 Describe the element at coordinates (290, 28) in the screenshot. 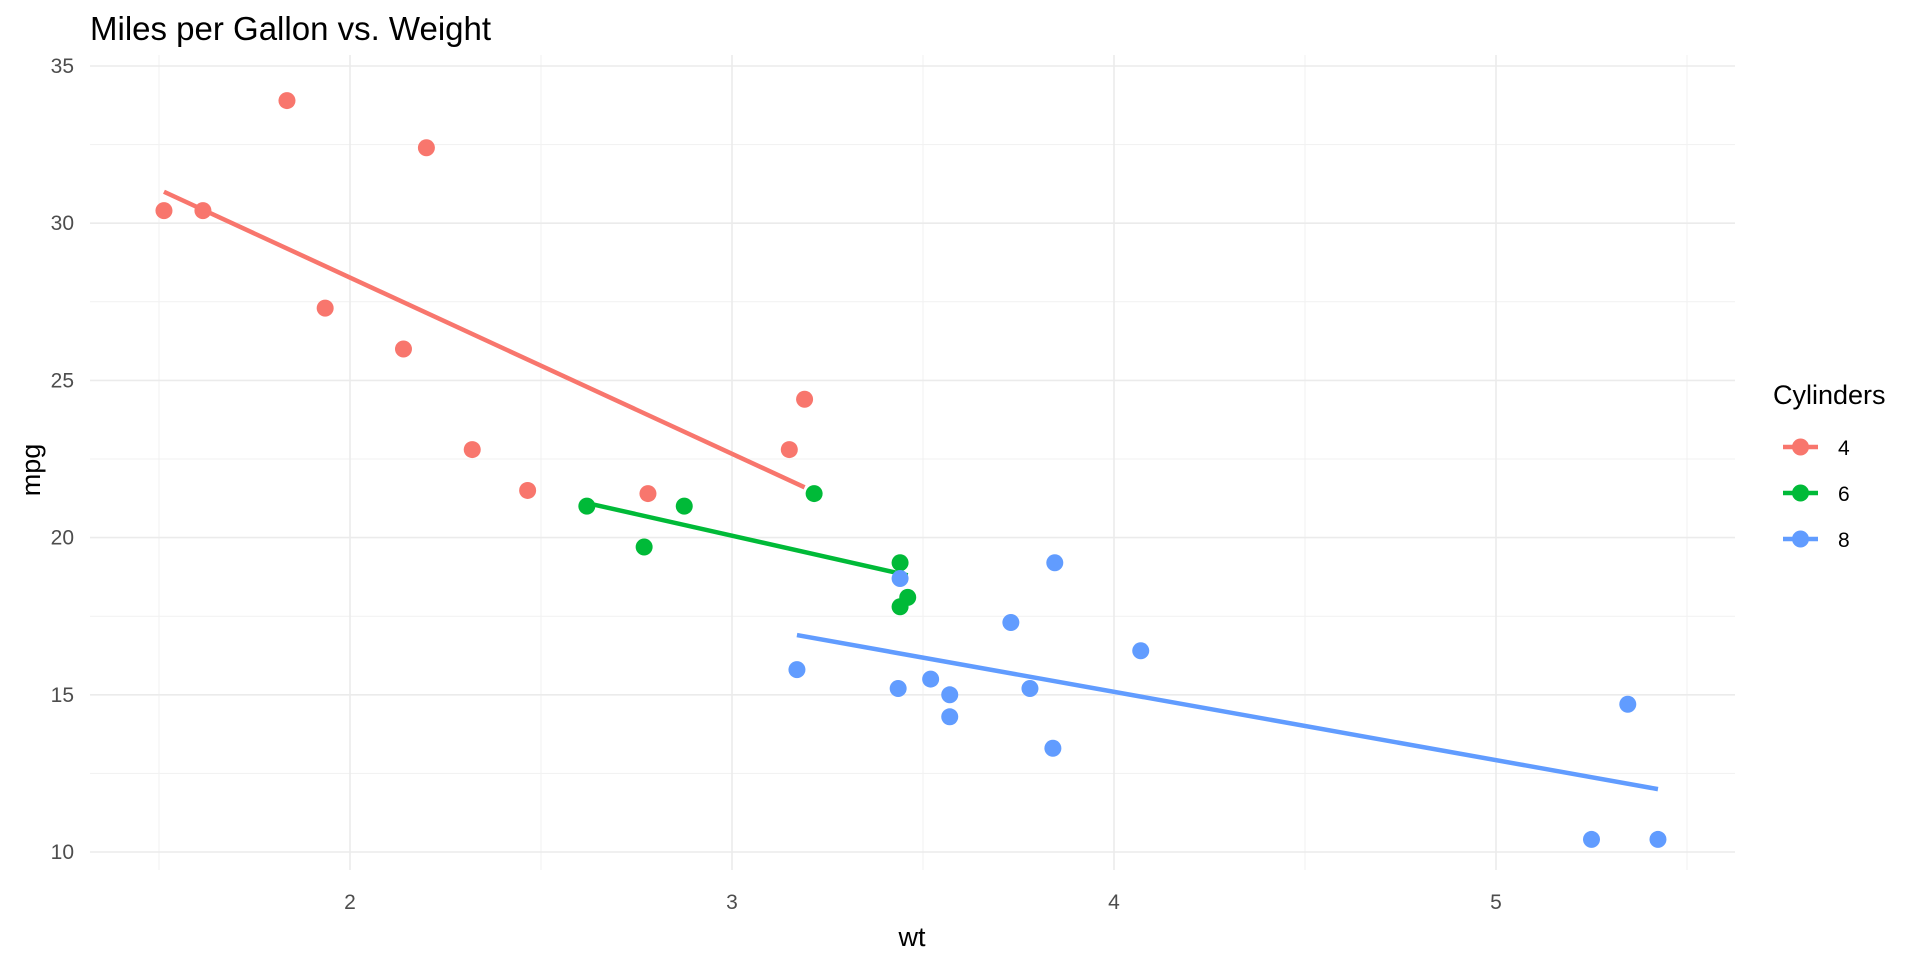

I see `chart-title: Miles per Gallon vs. Weight` at that location.